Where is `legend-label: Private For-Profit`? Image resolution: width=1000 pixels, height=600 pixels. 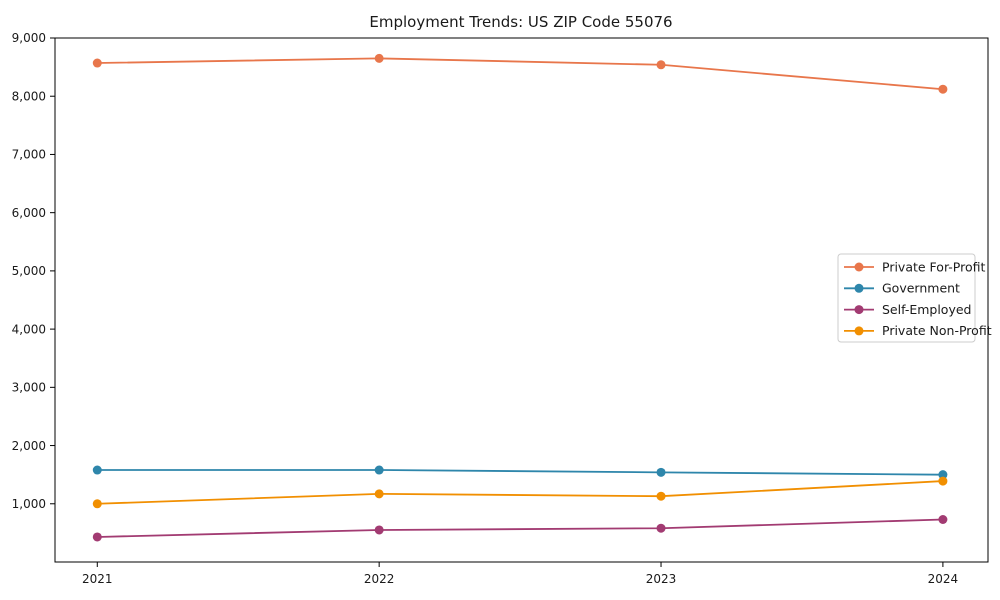 legend-label: Private For-Profit is located at coordinates (933, 266).